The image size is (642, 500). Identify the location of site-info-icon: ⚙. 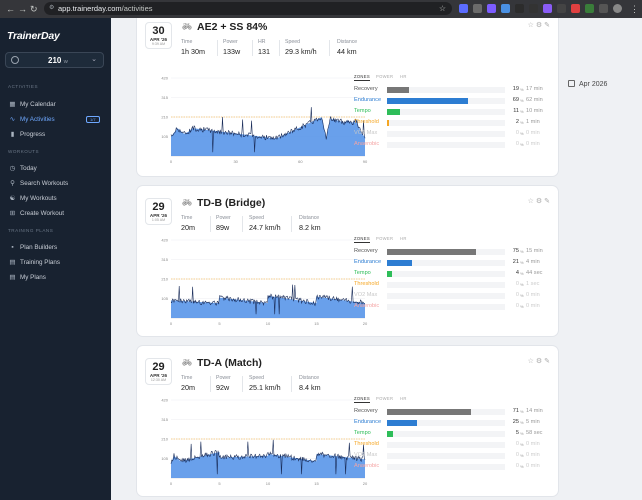
(52, 8).